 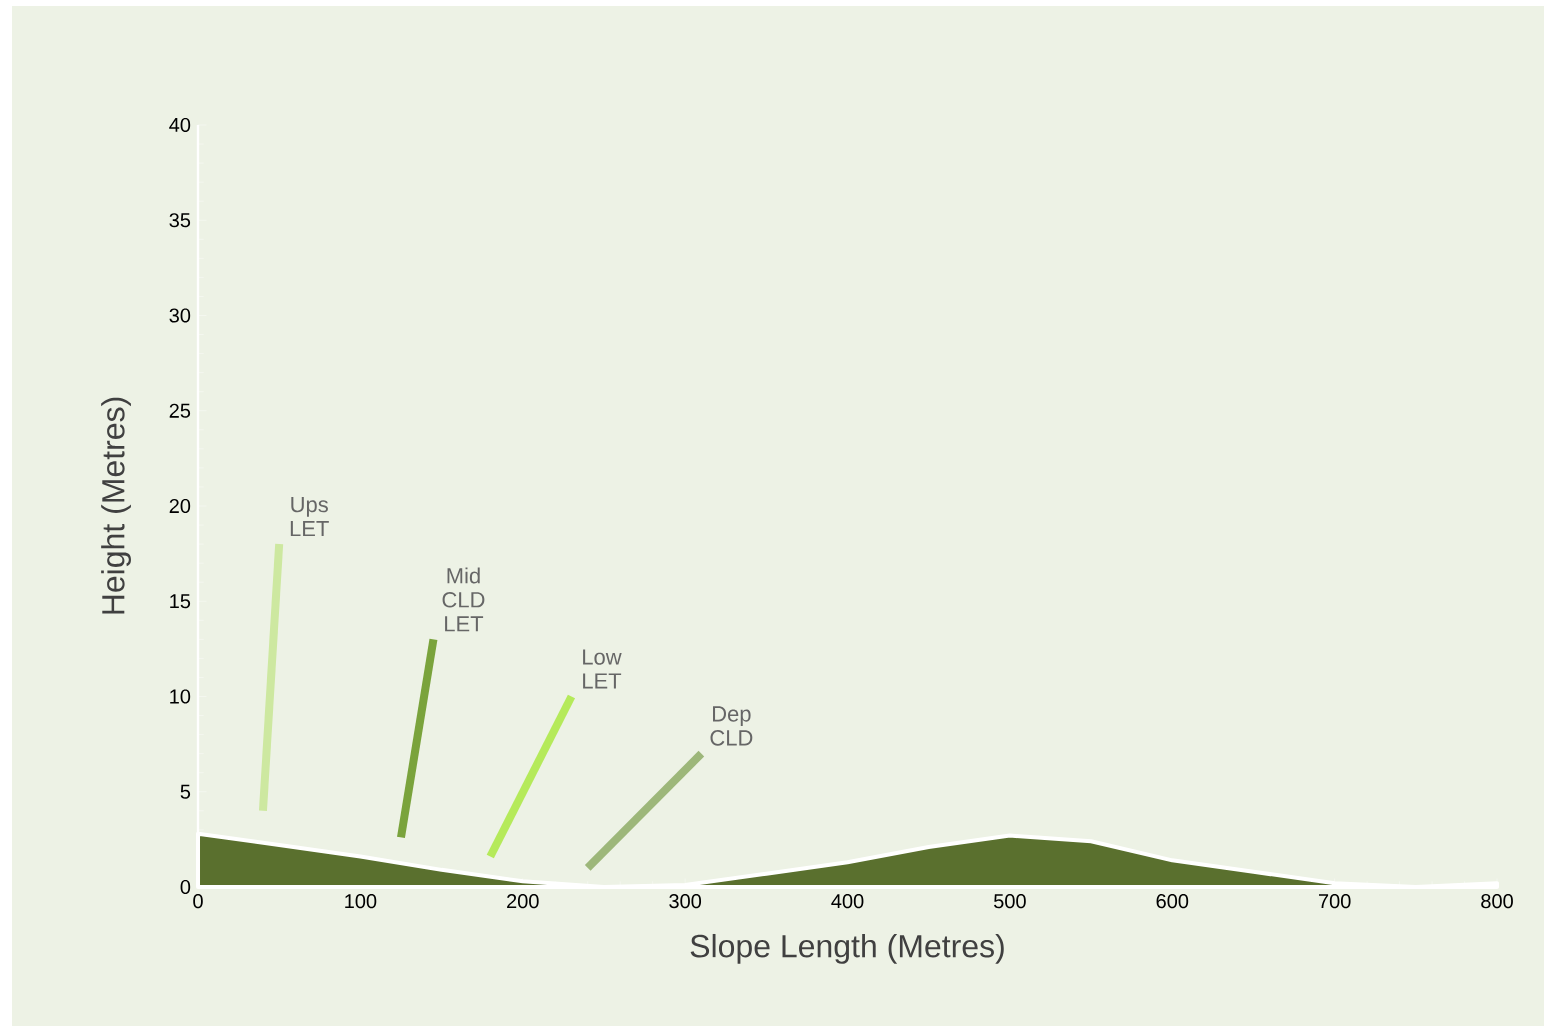 I want to click on x-tick-label: 400, so click(x=847, y=901).